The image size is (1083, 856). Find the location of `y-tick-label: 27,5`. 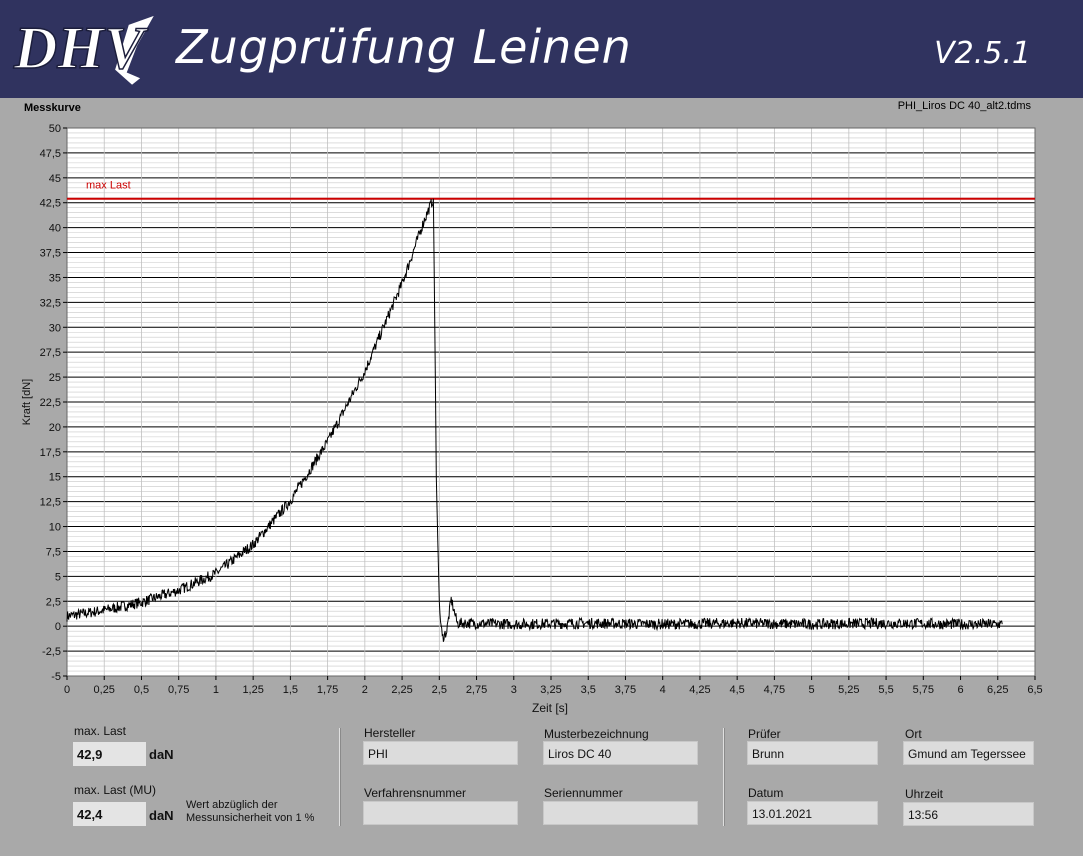

y-tick-label: 27,5 is located at coordinates (50, 353).